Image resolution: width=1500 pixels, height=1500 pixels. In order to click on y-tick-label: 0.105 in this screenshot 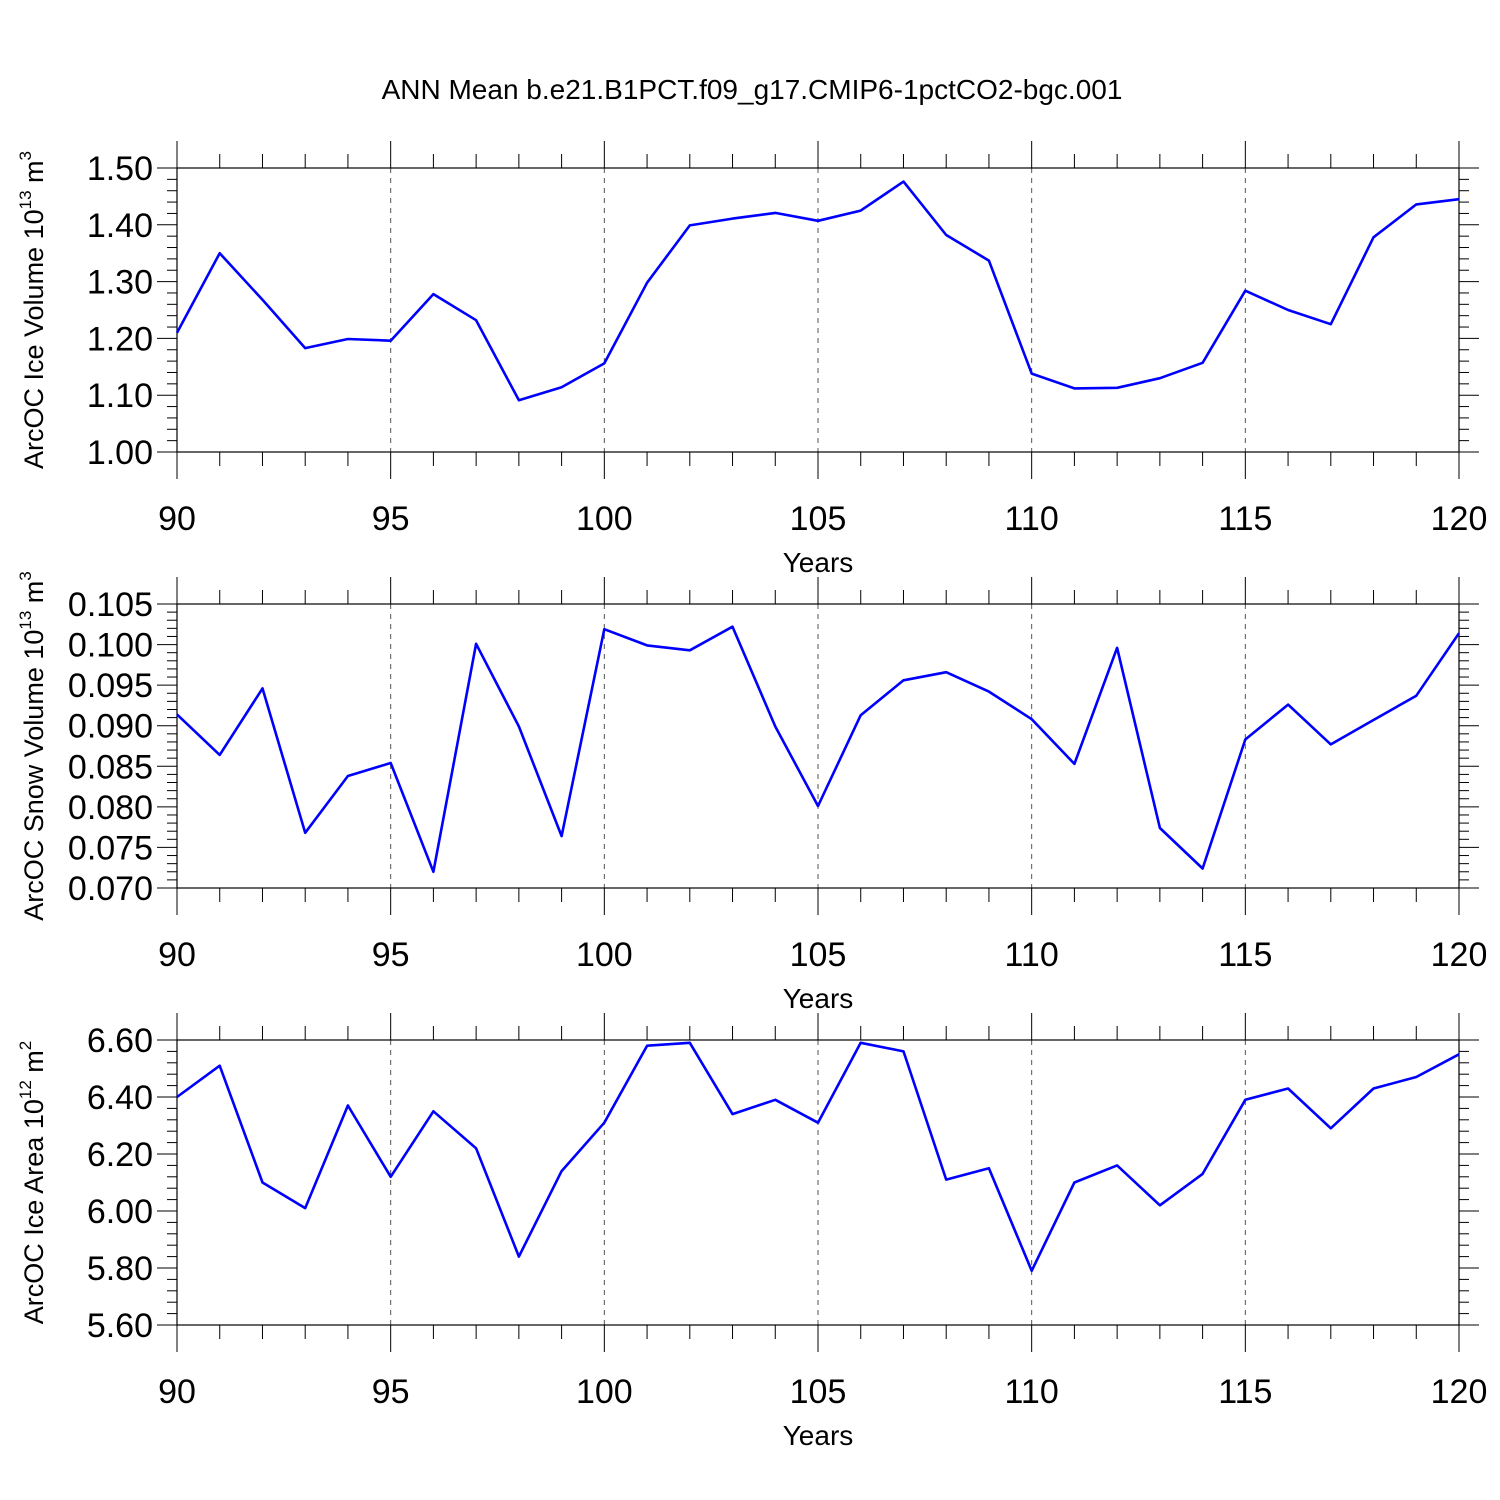, I will do `click(110, 605)`.